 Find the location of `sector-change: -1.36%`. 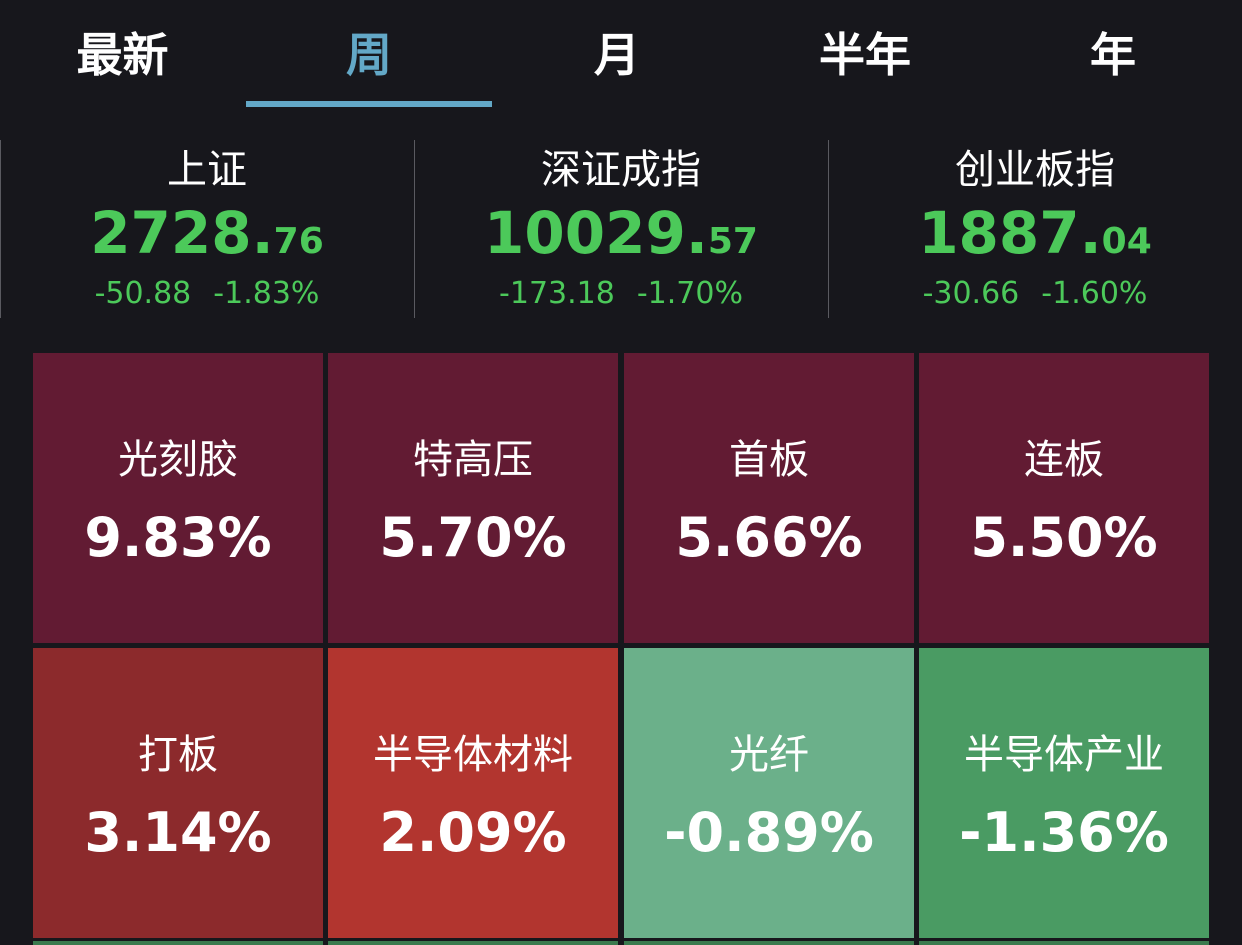

sector-change: -1.36% is located at coordinates (1064, 832).